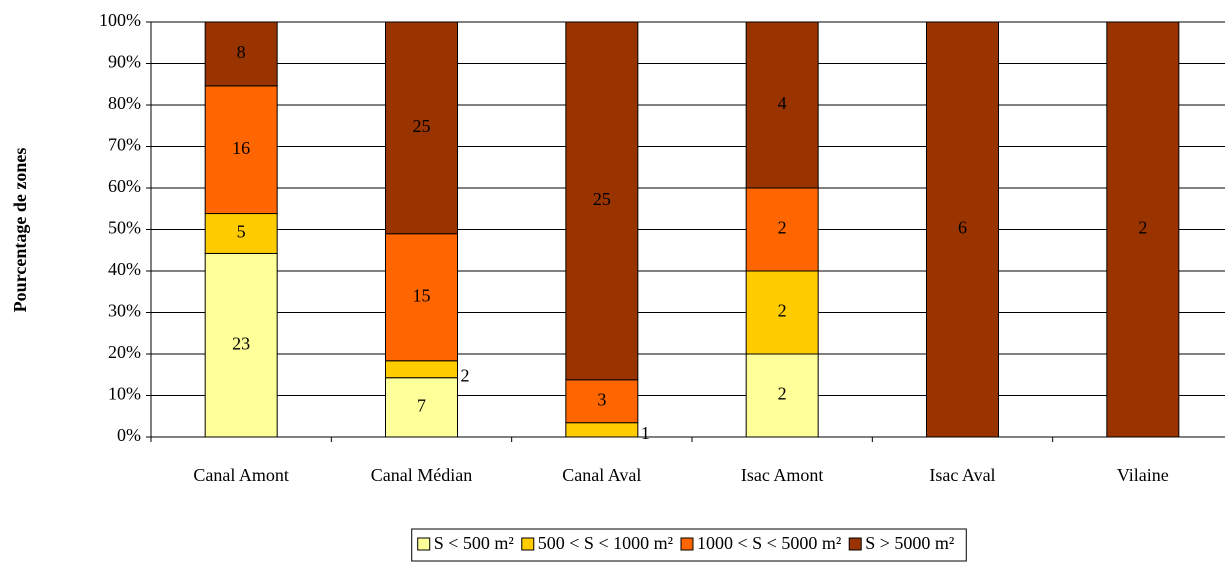  Describe the element at coordinates (124, 352) in the screenshot. I see `y-tick-label: 20%` at that location.